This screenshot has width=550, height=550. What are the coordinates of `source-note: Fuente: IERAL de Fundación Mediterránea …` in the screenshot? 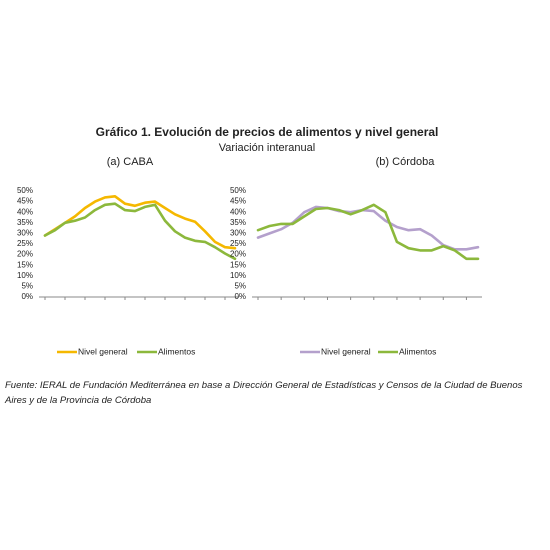 It's located at (264, 393).